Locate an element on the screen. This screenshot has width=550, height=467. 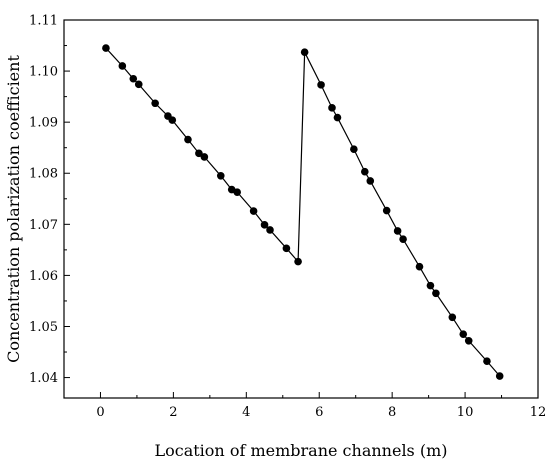
x-tick-label: 0 is located at coordinates (100, 412).